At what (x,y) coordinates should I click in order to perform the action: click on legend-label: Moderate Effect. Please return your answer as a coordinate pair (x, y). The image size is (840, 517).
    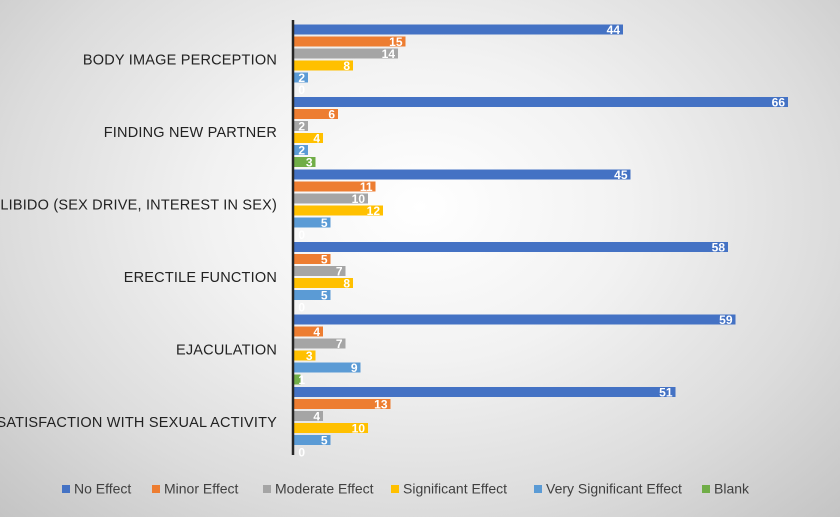
    Looking at the image, I should click on (324, 489).